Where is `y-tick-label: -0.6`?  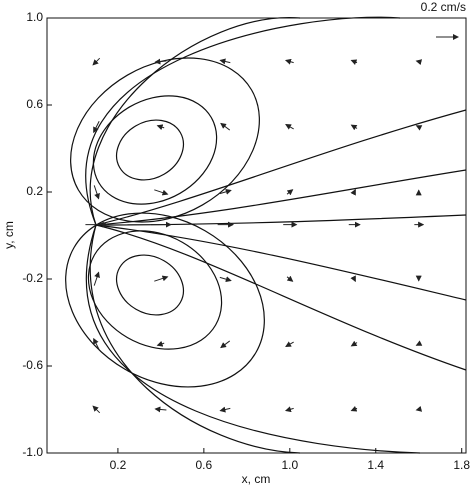 y-tick-label: -0.6 is located at coordinates (32, 365).